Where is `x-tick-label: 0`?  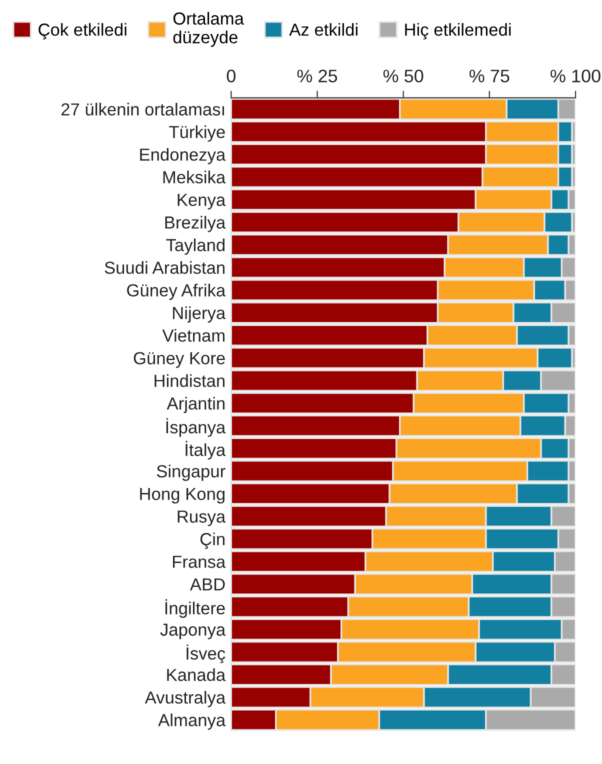 x-tick-label: 0 is located at coordinates (231, 76).